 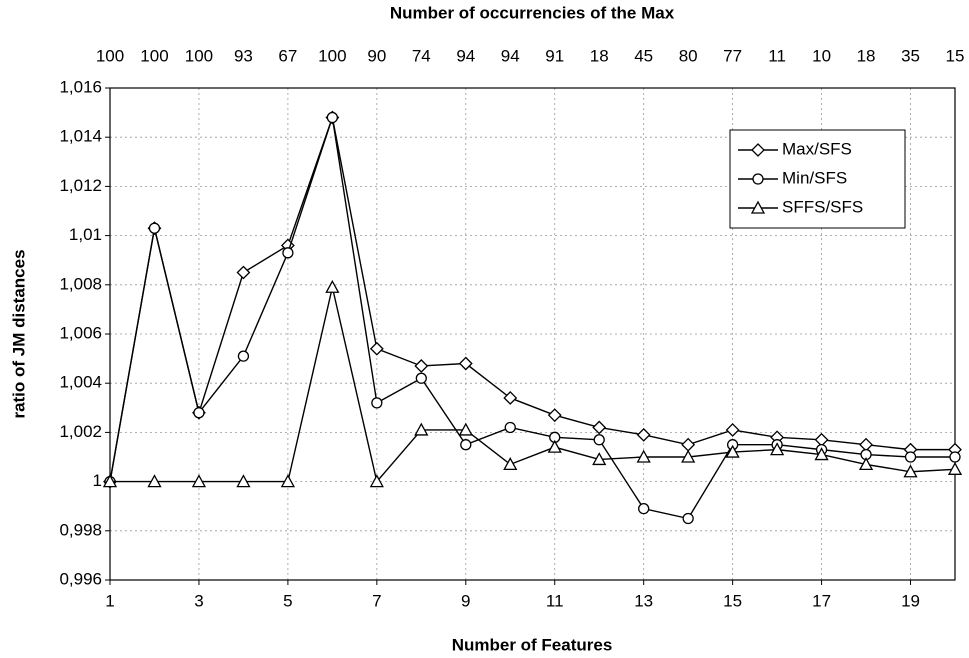 What do you see at coordinates (465, 600) in the screenshot?
I see `x-tick-label: 9` at bounding box center [465, 600].